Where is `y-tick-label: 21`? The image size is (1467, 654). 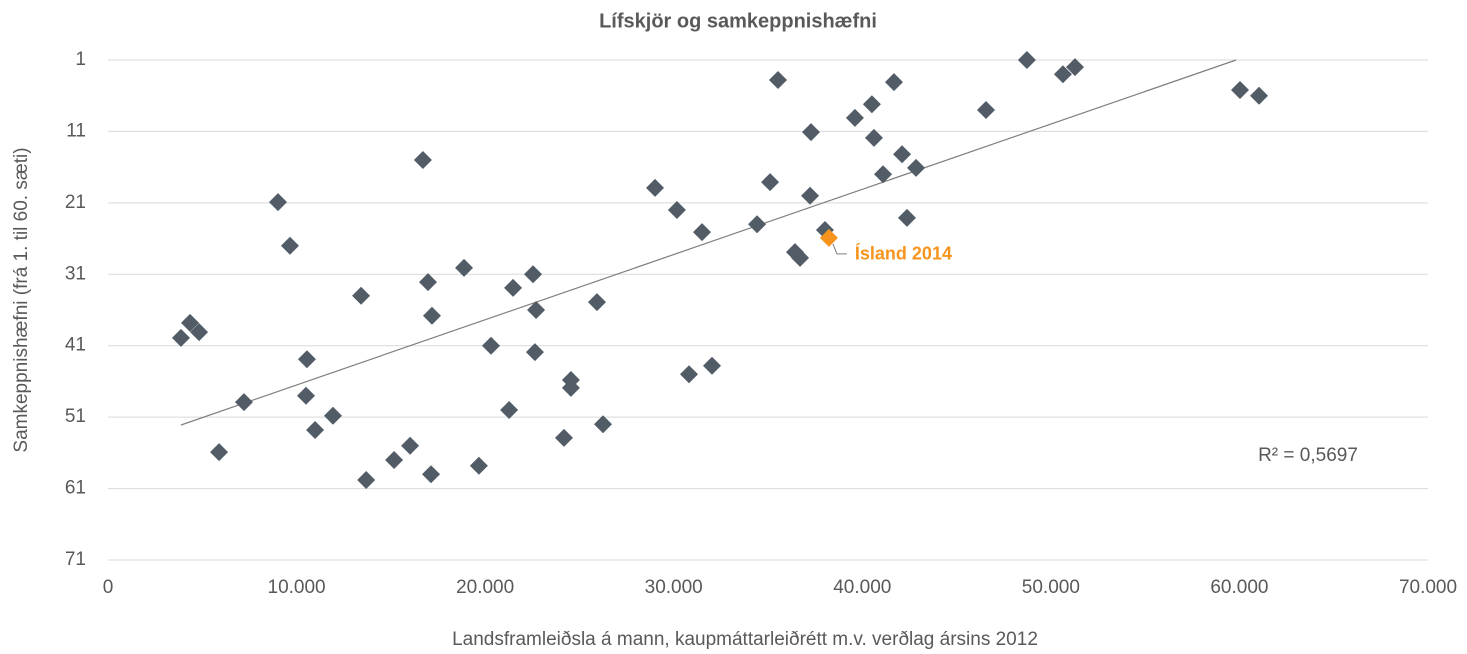
y-tick-label: 21 is located at coordinates (75, 202).